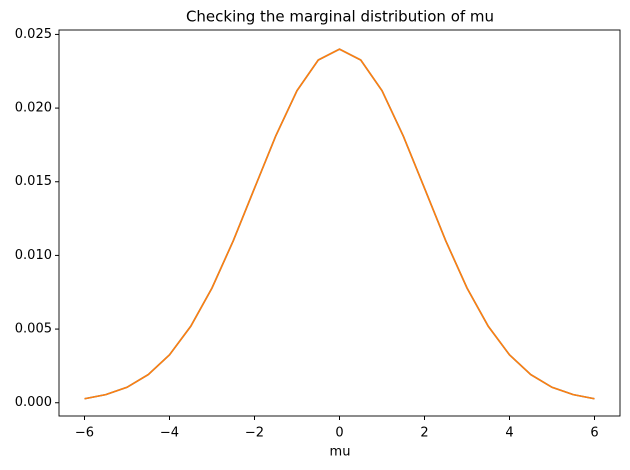  What do you see at coordinates (509, 433) in the screenshot?
I see `x-tick-label: 4` at bounding box center [509, 433].